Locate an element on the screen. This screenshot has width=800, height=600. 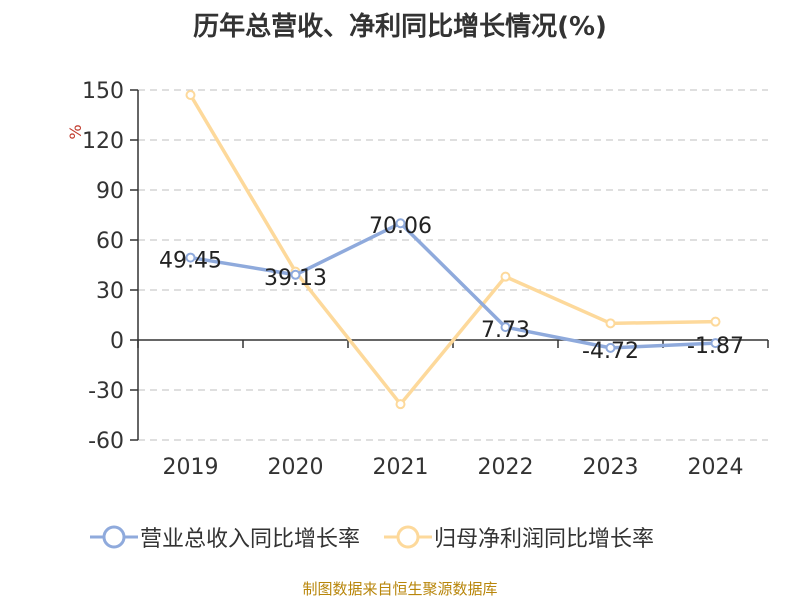
data-label: 49.45 is located at coordinates (190, 261).